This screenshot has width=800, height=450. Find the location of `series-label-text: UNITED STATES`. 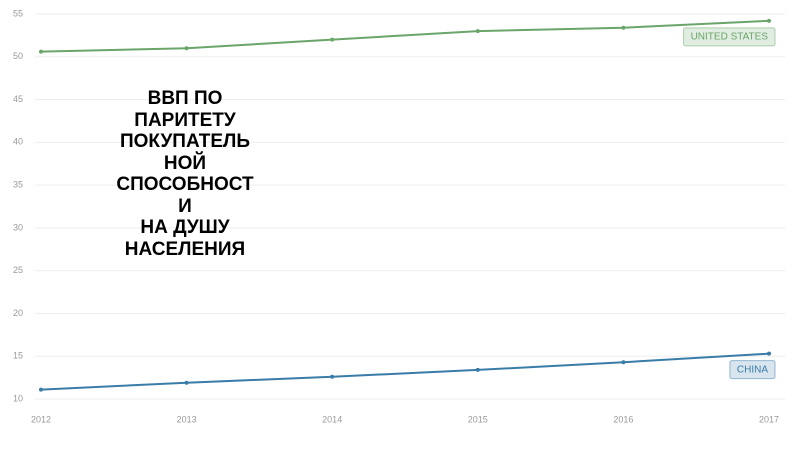

series-label-text: UNITED STATES is located at coordinates (730, 36).